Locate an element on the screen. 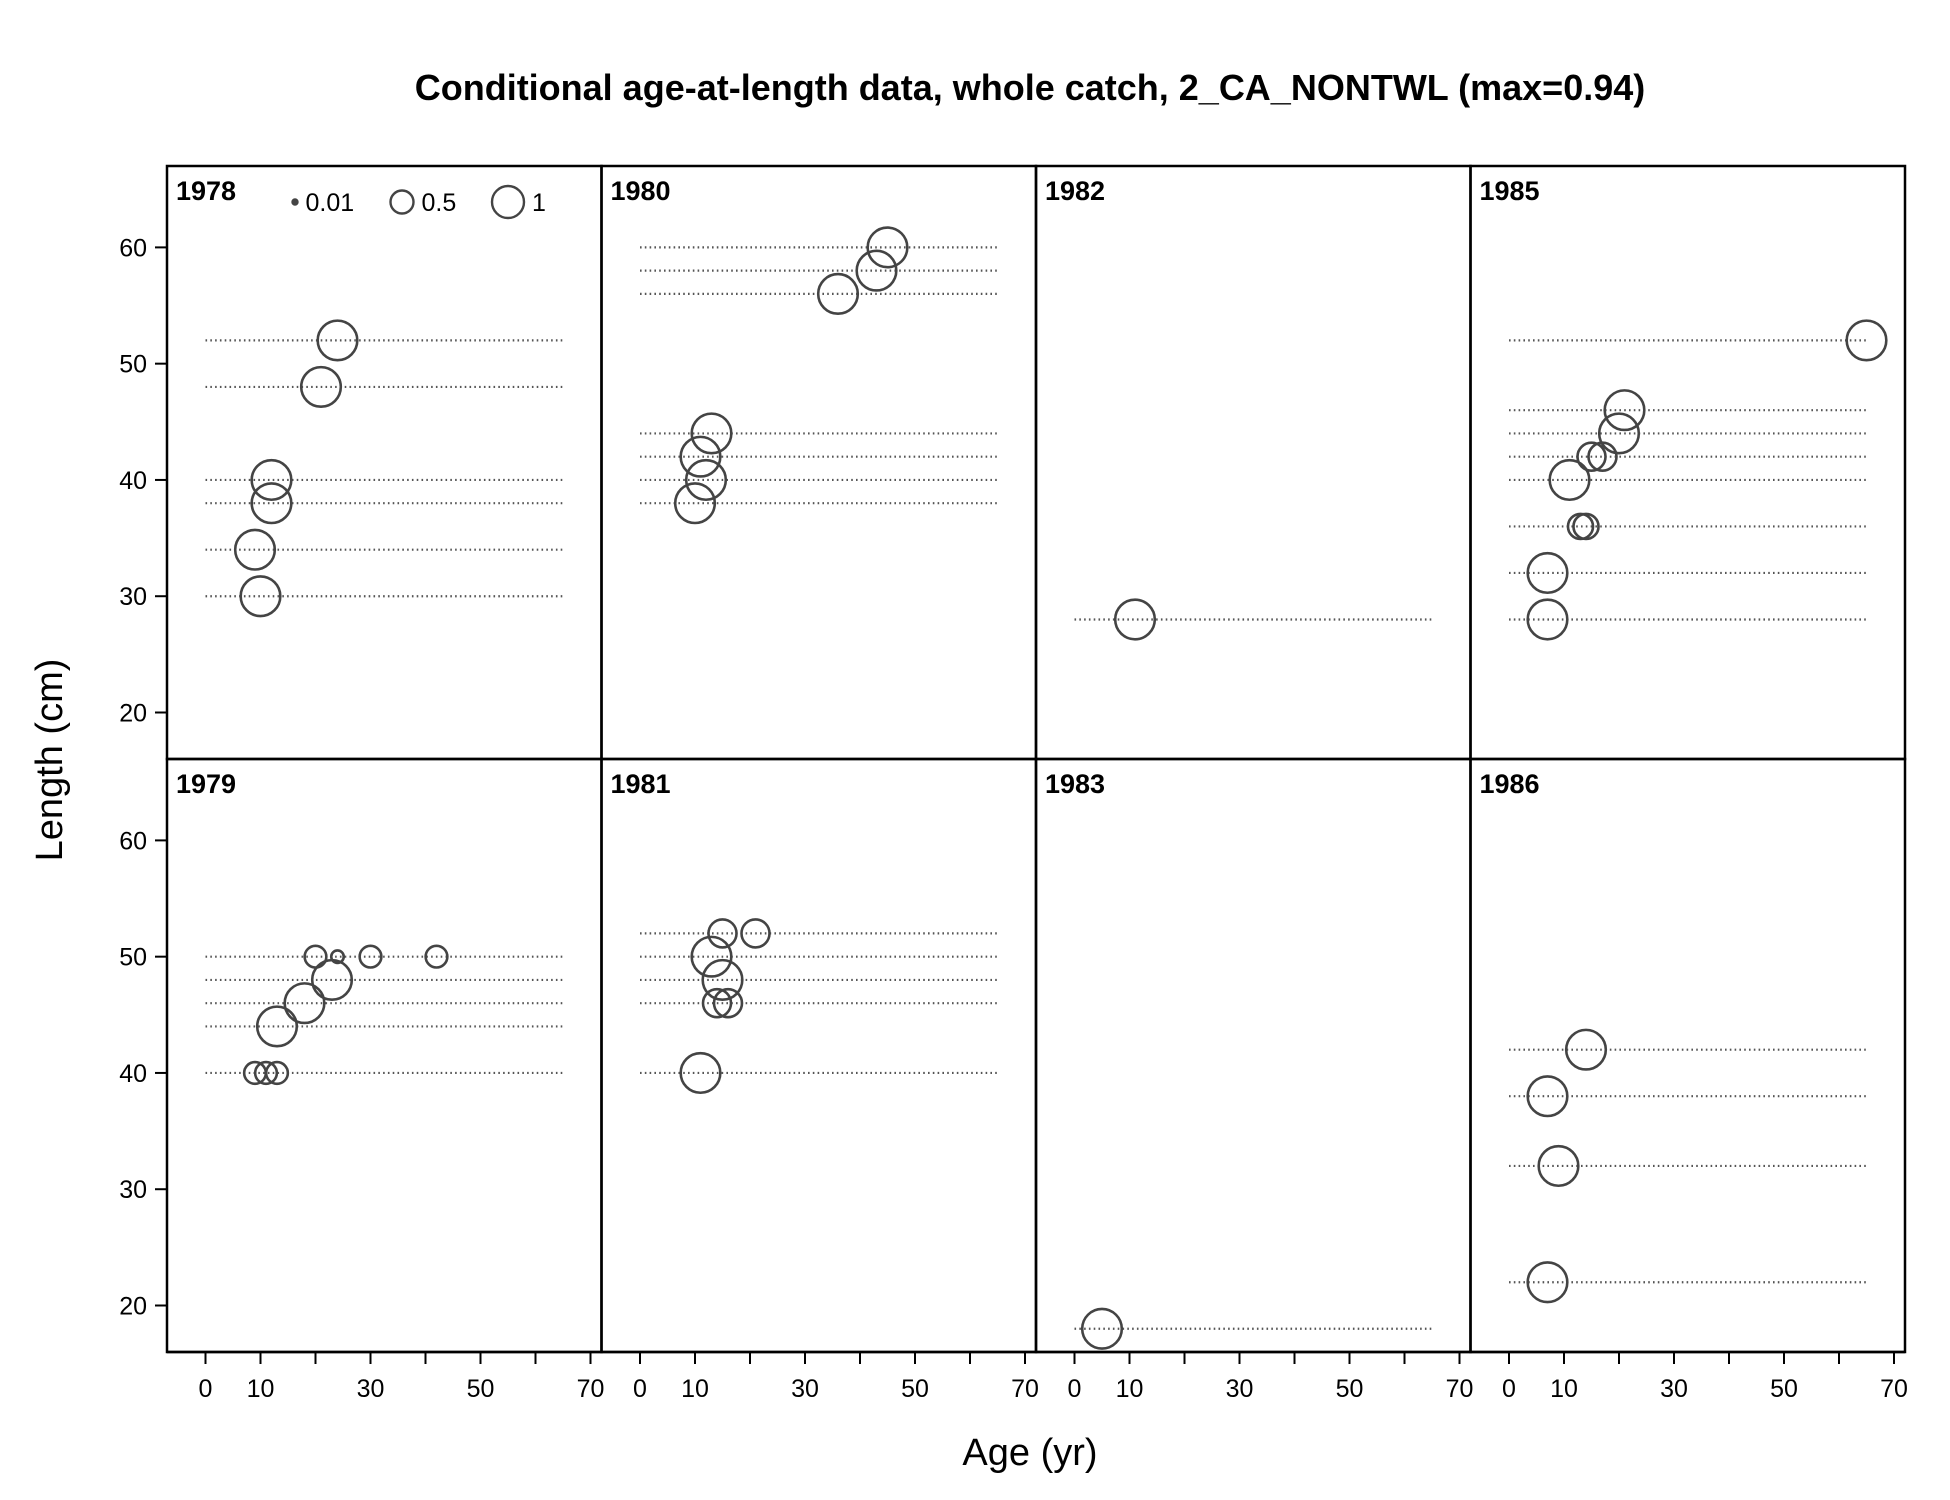 The image size is (1950, 1500). panel-1978: 1978 is located at coordinates (369, 397).